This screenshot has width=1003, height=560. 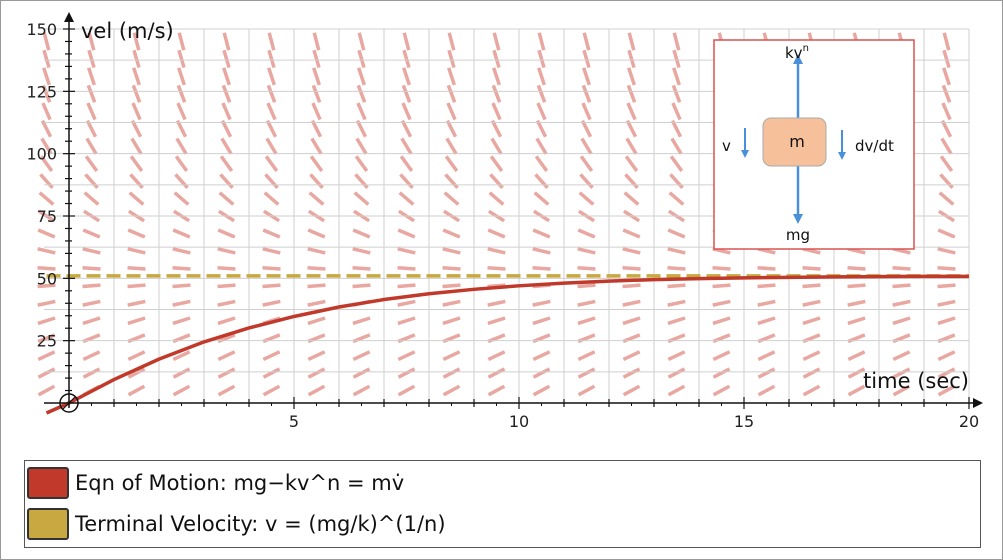 What do you see at coordinates (794, 53) in the screenshot?
I see `drag-force-base: kv` at bounding box center [794, 53].